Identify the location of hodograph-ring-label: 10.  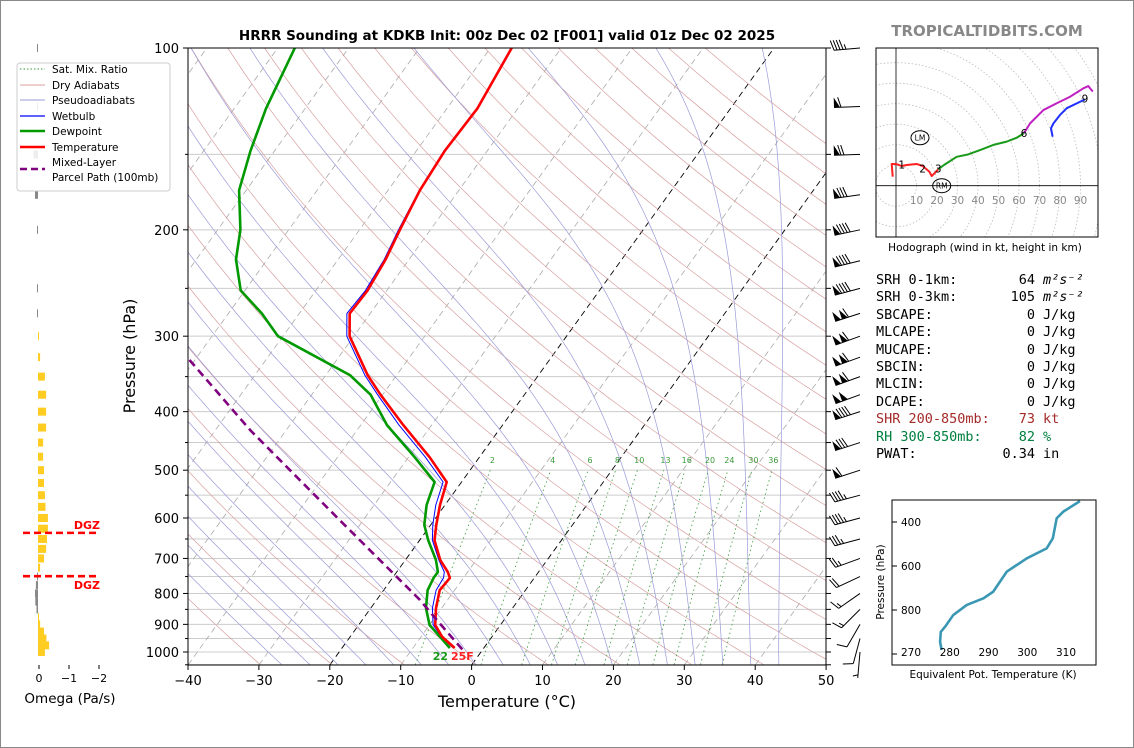
(916, 201).